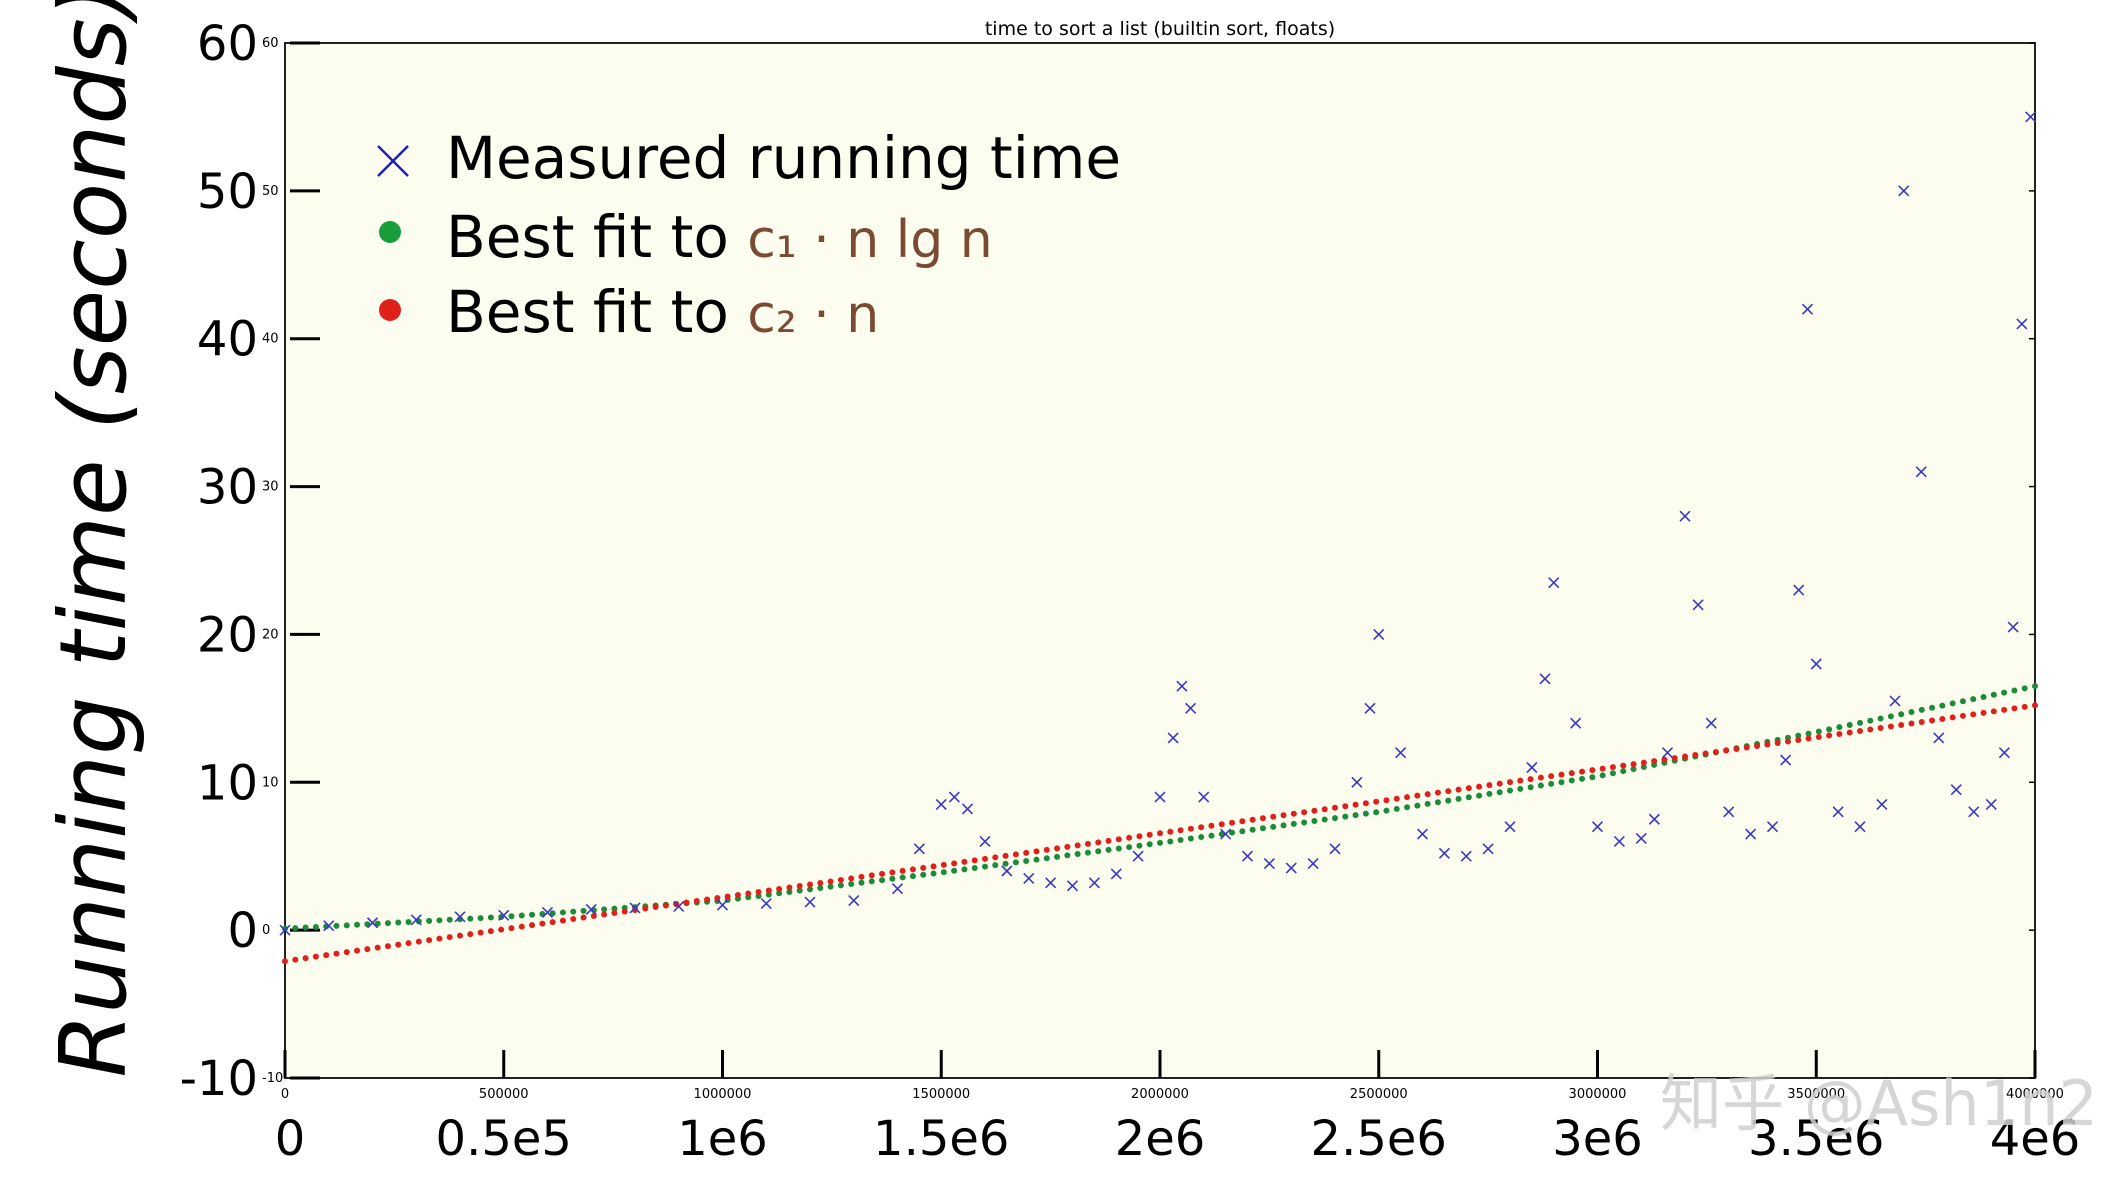 This screenshot has height=1177, width=2114. Describe the element at coordinates (1816, 1139) in the screenshot. I see `x-tick-label: 3.5e6` at that location.